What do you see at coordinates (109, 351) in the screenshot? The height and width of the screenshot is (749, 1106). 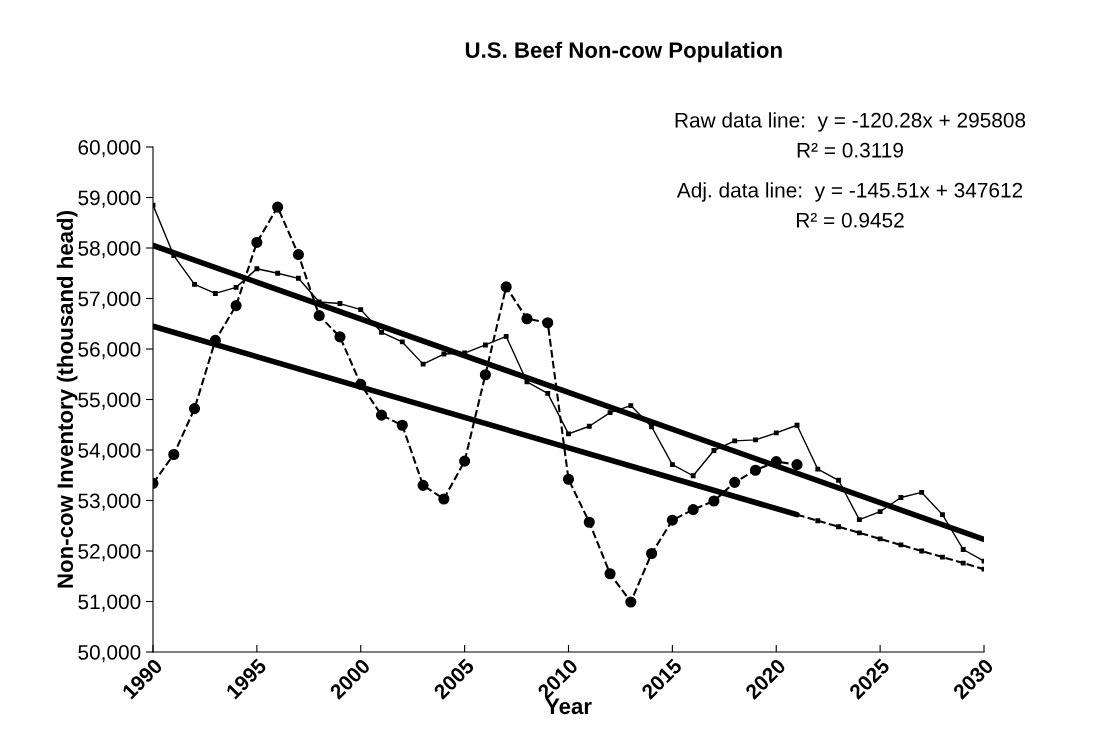 I see `y-tick-label: 56,000` at bounding box center [109, 351].